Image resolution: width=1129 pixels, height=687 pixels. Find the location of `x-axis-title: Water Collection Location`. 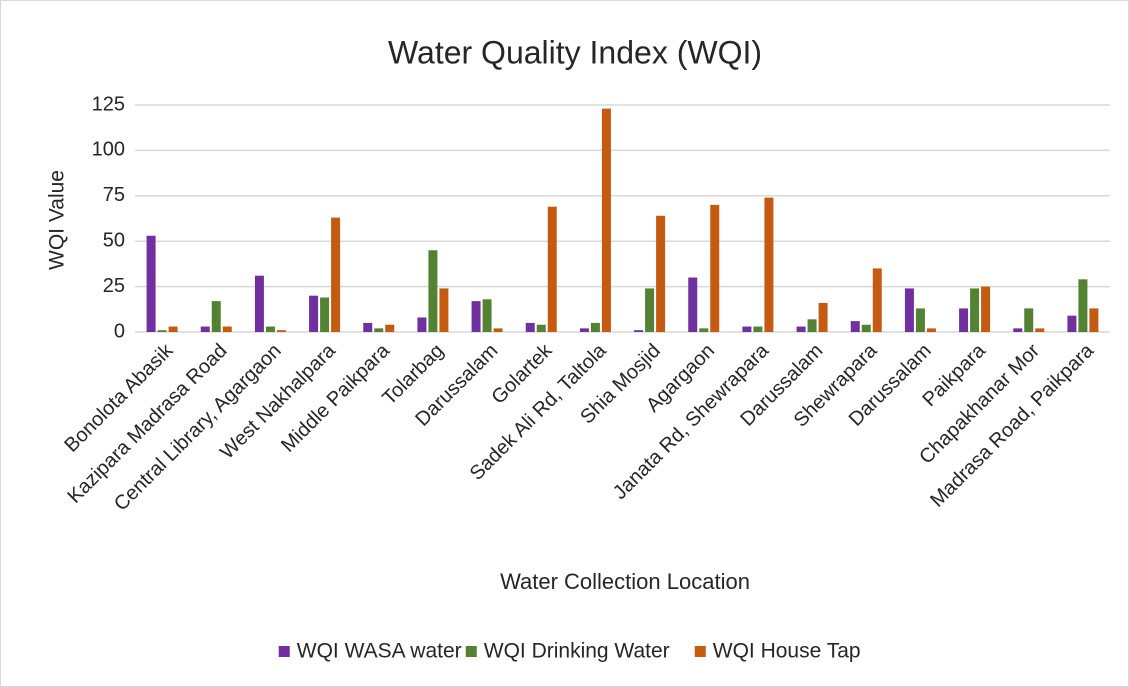

x-axis-title: Water Collection Location is located at coordinates (625, 581).